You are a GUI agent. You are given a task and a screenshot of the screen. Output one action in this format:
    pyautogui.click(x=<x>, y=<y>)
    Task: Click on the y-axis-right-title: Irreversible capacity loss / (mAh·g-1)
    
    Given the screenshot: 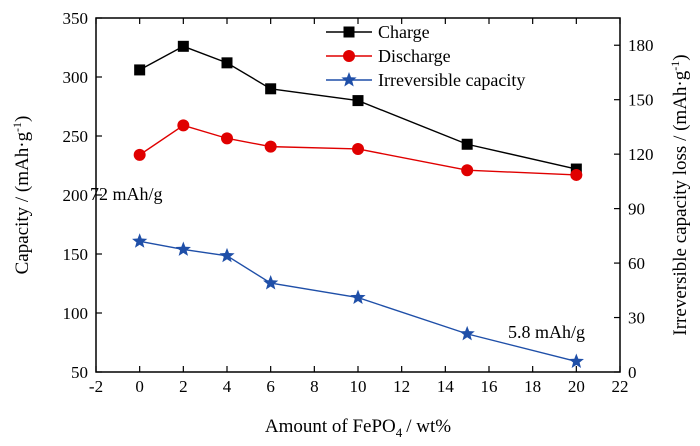 What is the action you would take?
    pyautogui.click(x=679, y=194)
    